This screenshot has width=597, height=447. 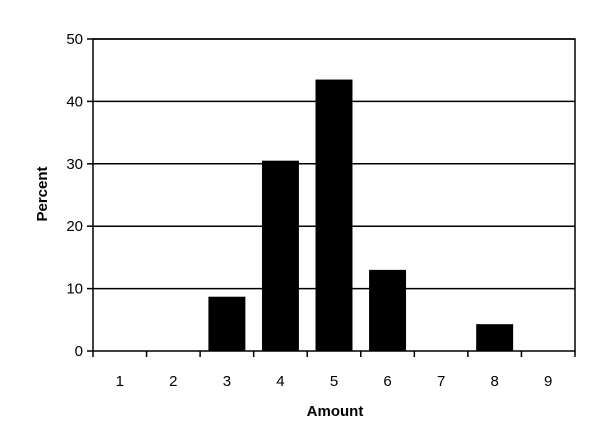 What do you see at coordinates (79, 351) in the screenshot?
I see `y-tick-label: 0` at bounding box center [79, 351].